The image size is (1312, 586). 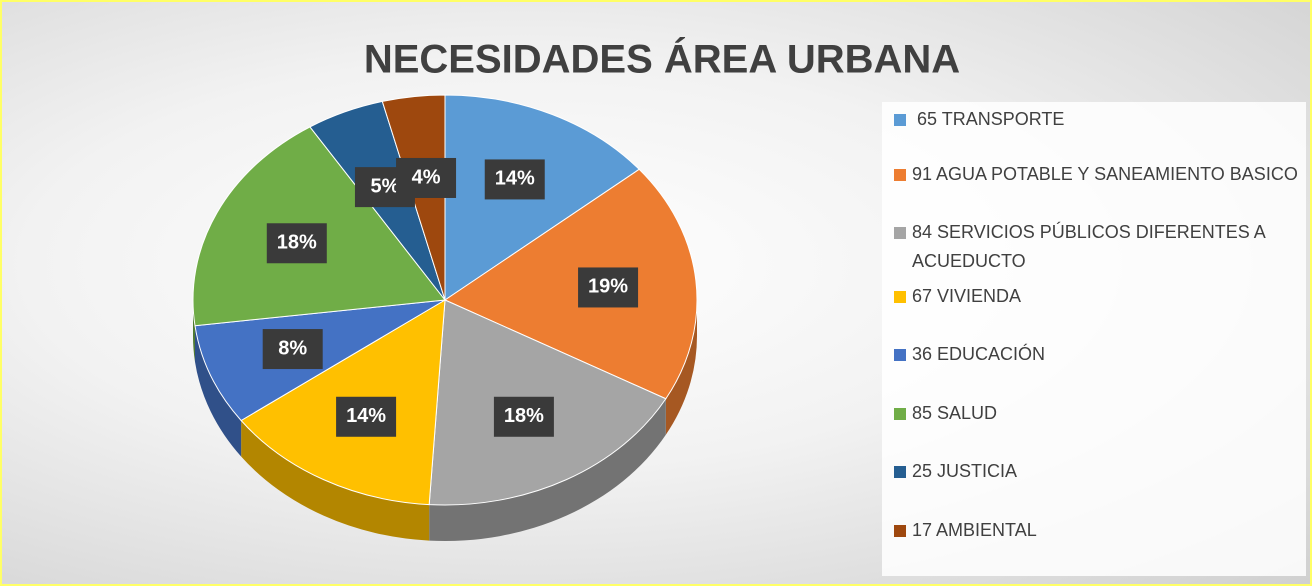 What do you see at coordinates (967, 296) in the screenshot?
I see `legend-label: 67 VIVIENDA` at bounding box center [967, 296].